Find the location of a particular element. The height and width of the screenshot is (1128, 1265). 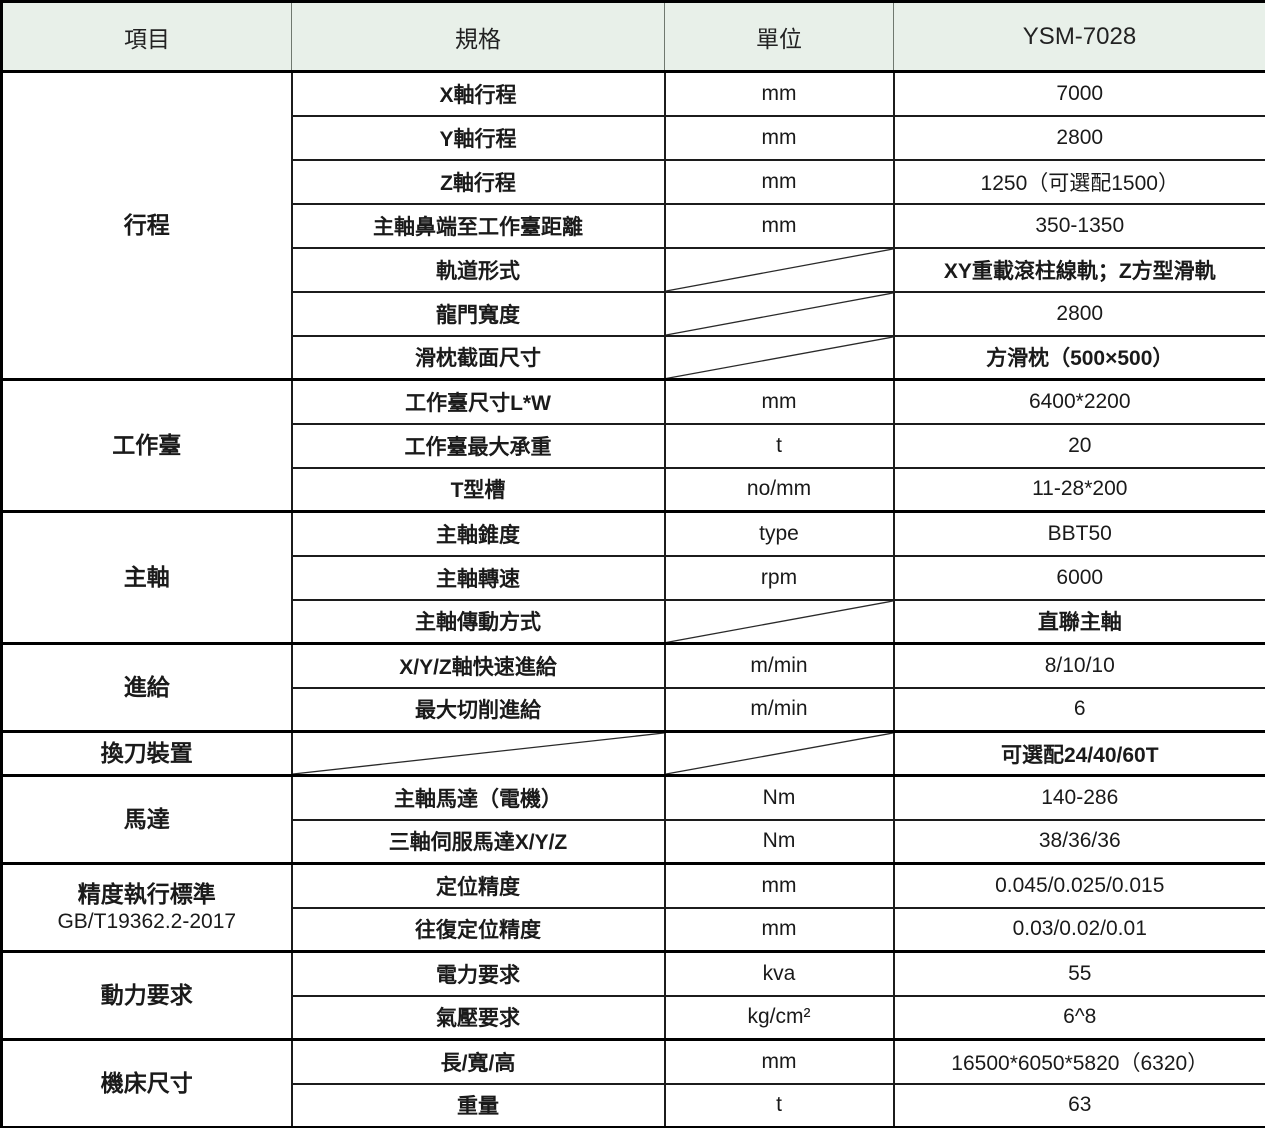

spec-cell: 重量 is located at coordinates (478, 1105).